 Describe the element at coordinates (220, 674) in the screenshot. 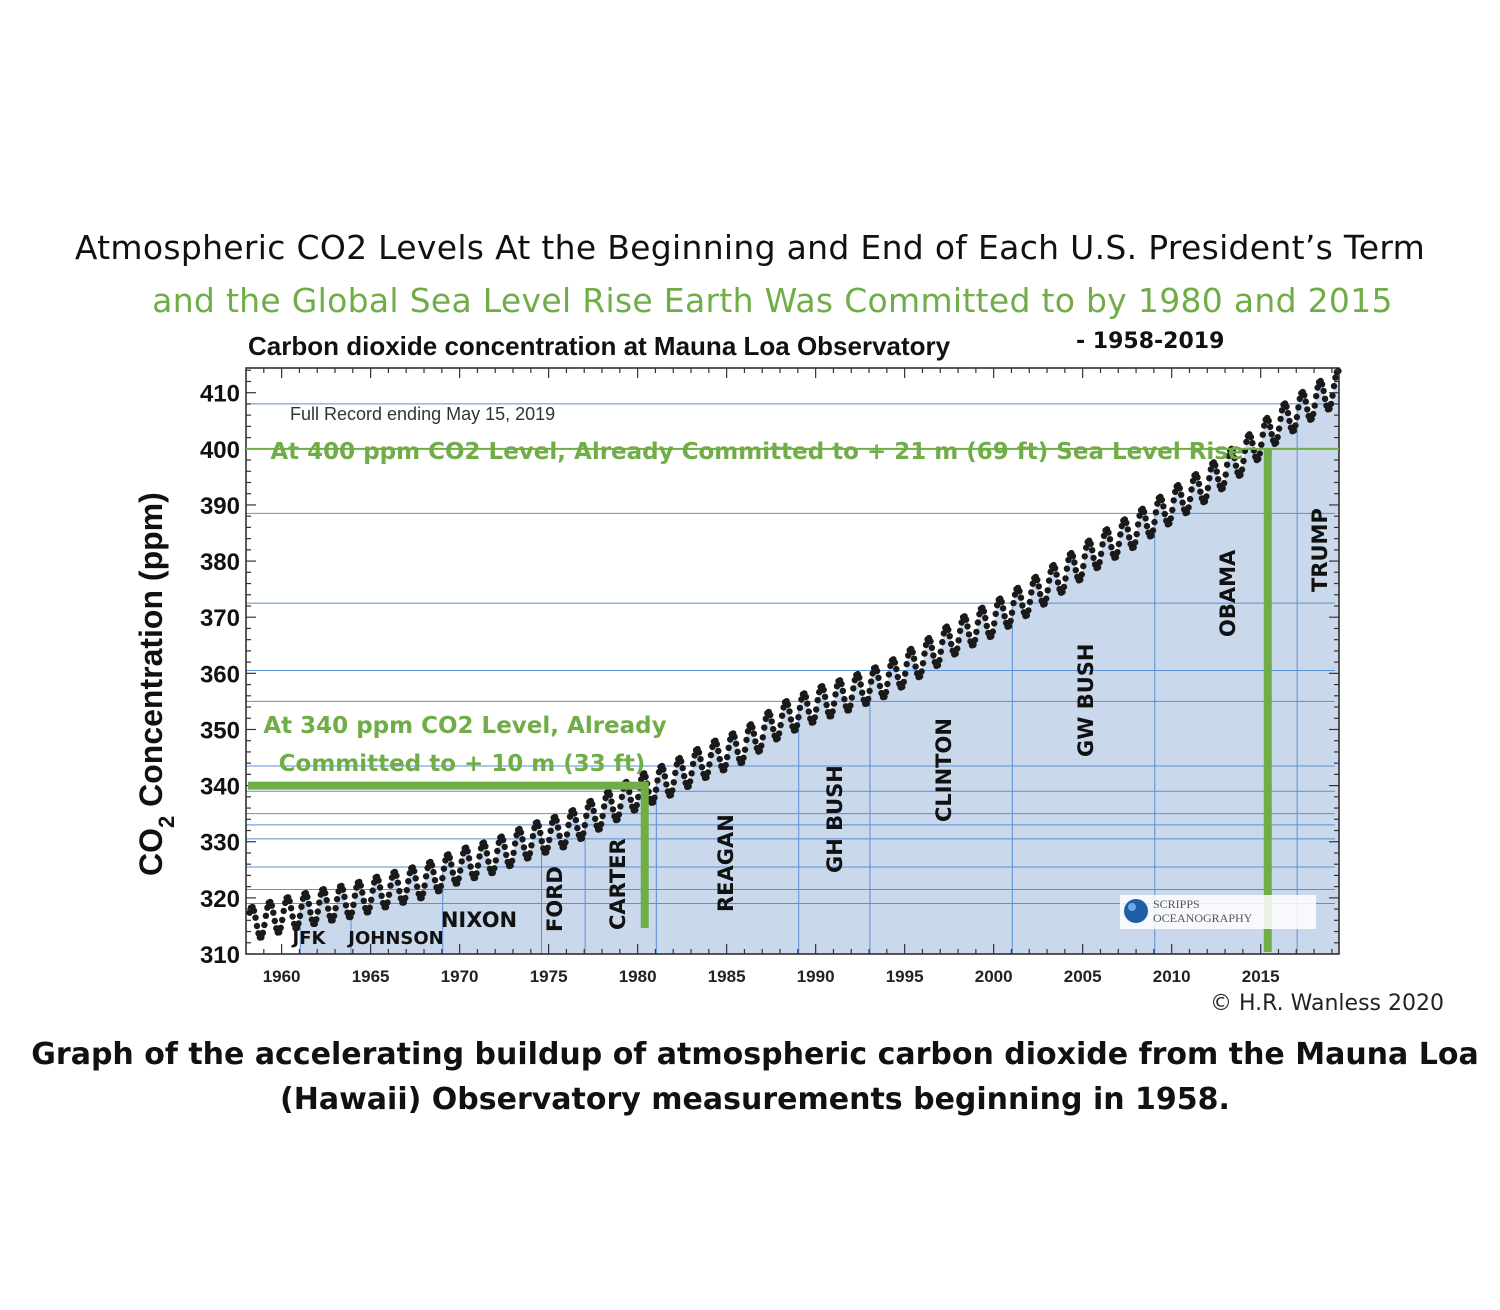

I see `y-tick-label: 360` at that location.